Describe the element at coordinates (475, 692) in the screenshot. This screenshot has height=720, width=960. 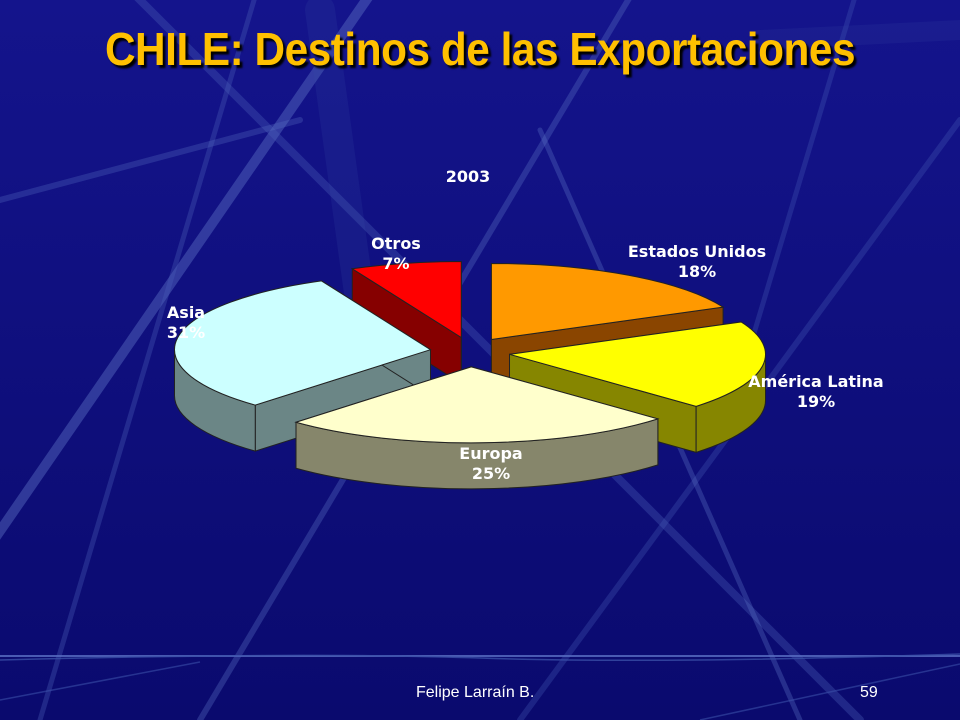
I see `footer-author: Felipe Larraín B.` at that location.